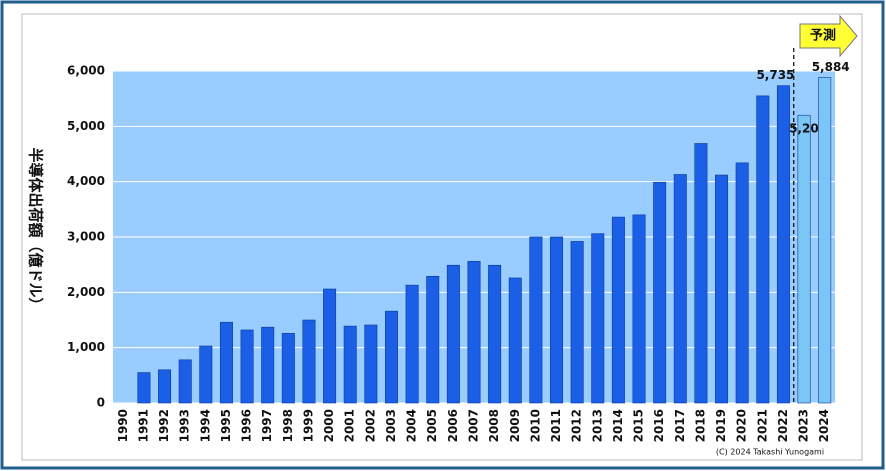 This screenshot has width=886, height=471. What do you see at coordinates (721, 425) in the screenshot?
I see `x-tick-label: 2019` at bounding box center [721, 425].